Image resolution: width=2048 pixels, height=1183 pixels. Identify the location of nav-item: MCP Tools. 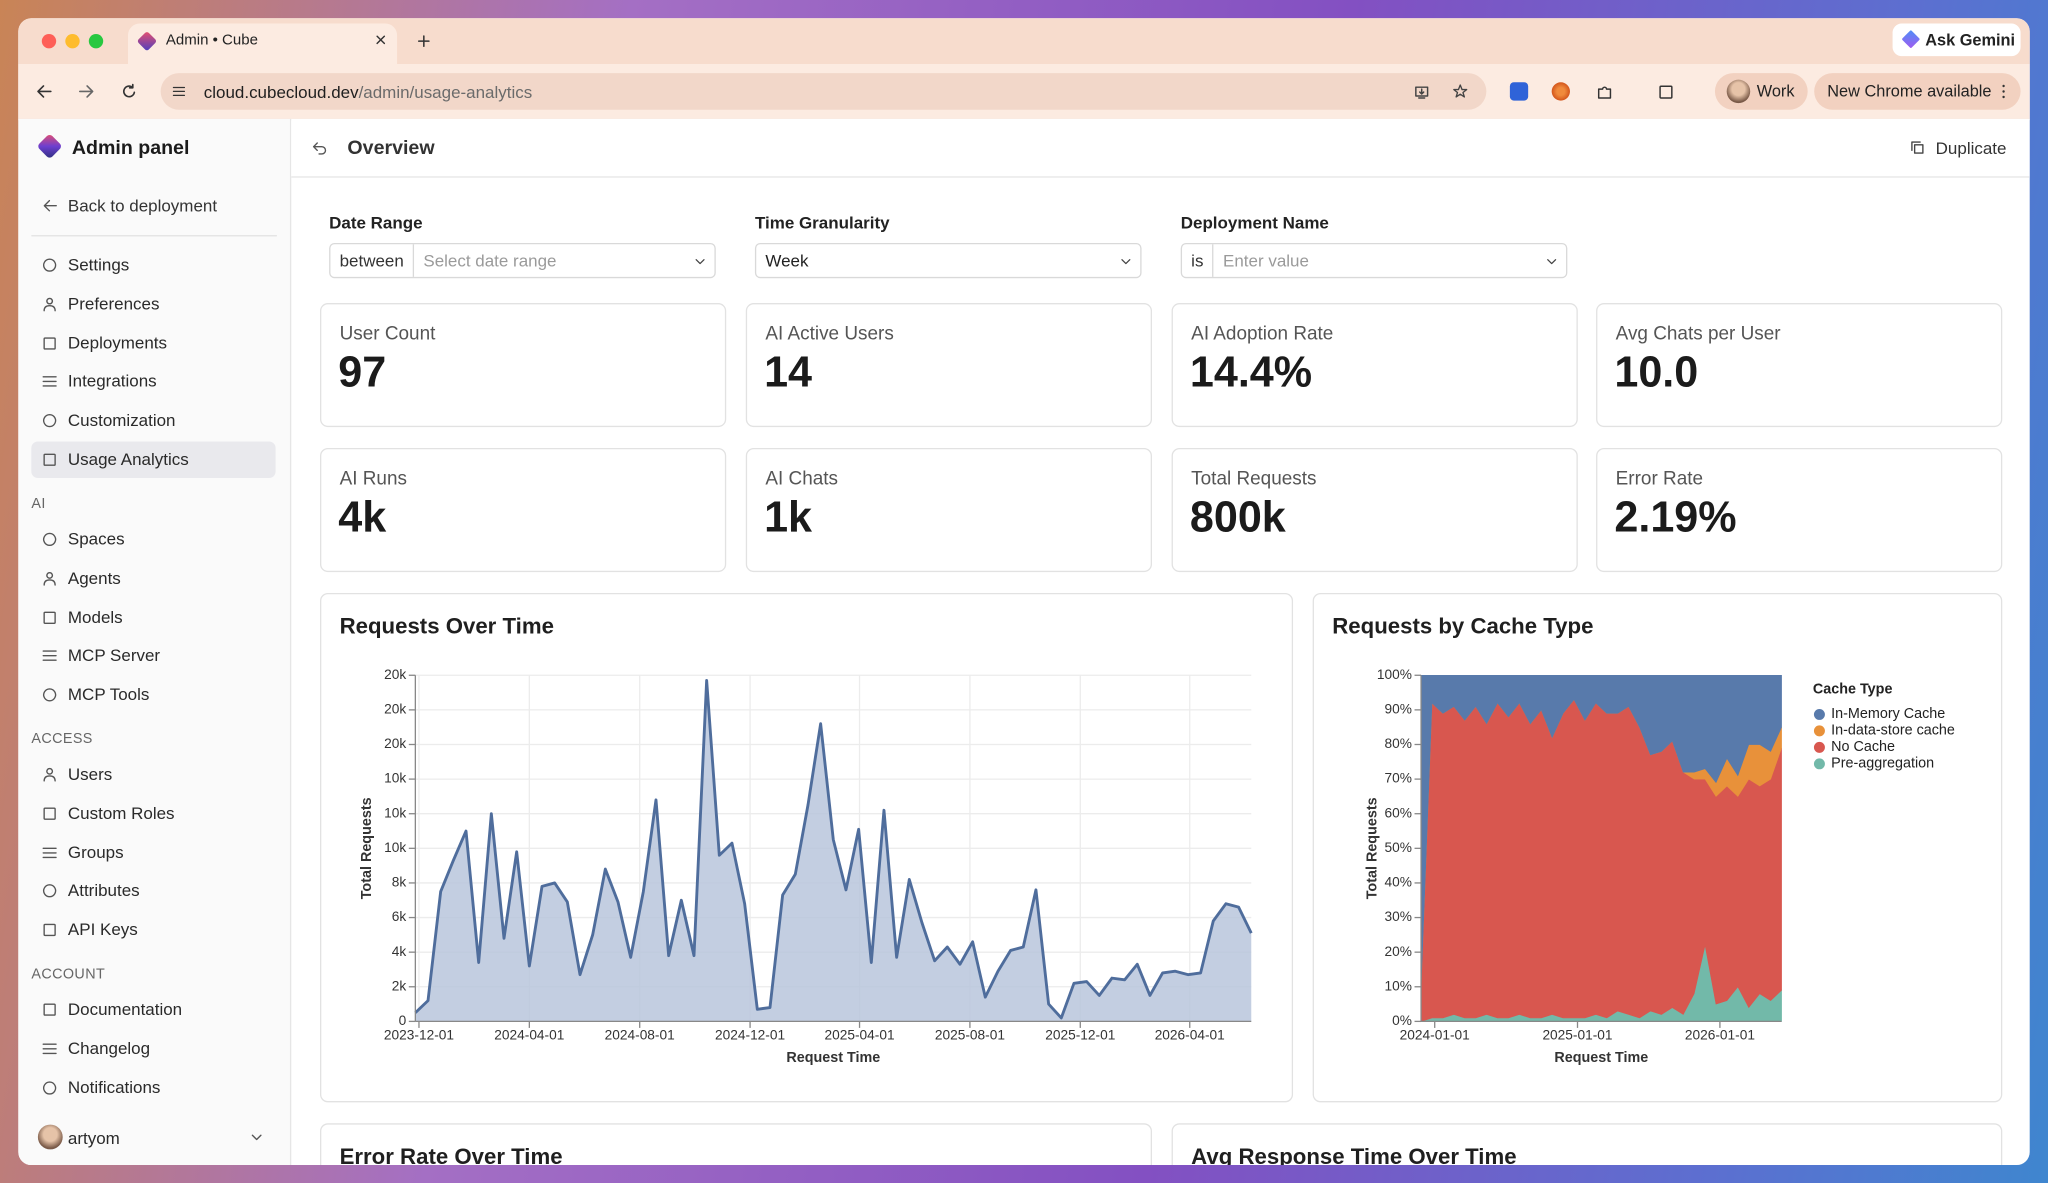
(108, 694).